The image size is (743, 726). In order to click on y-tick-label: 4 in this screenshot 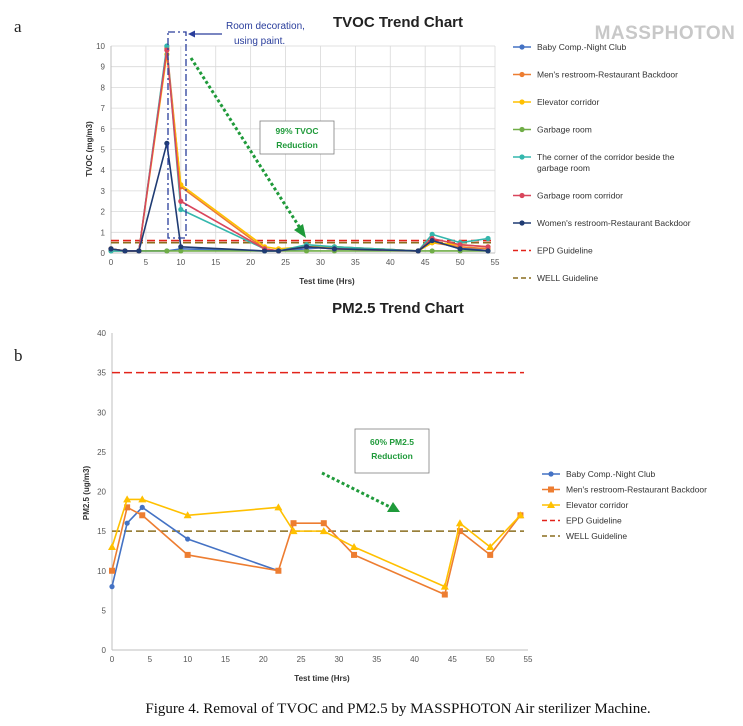, I will do `click(103, 170)`.